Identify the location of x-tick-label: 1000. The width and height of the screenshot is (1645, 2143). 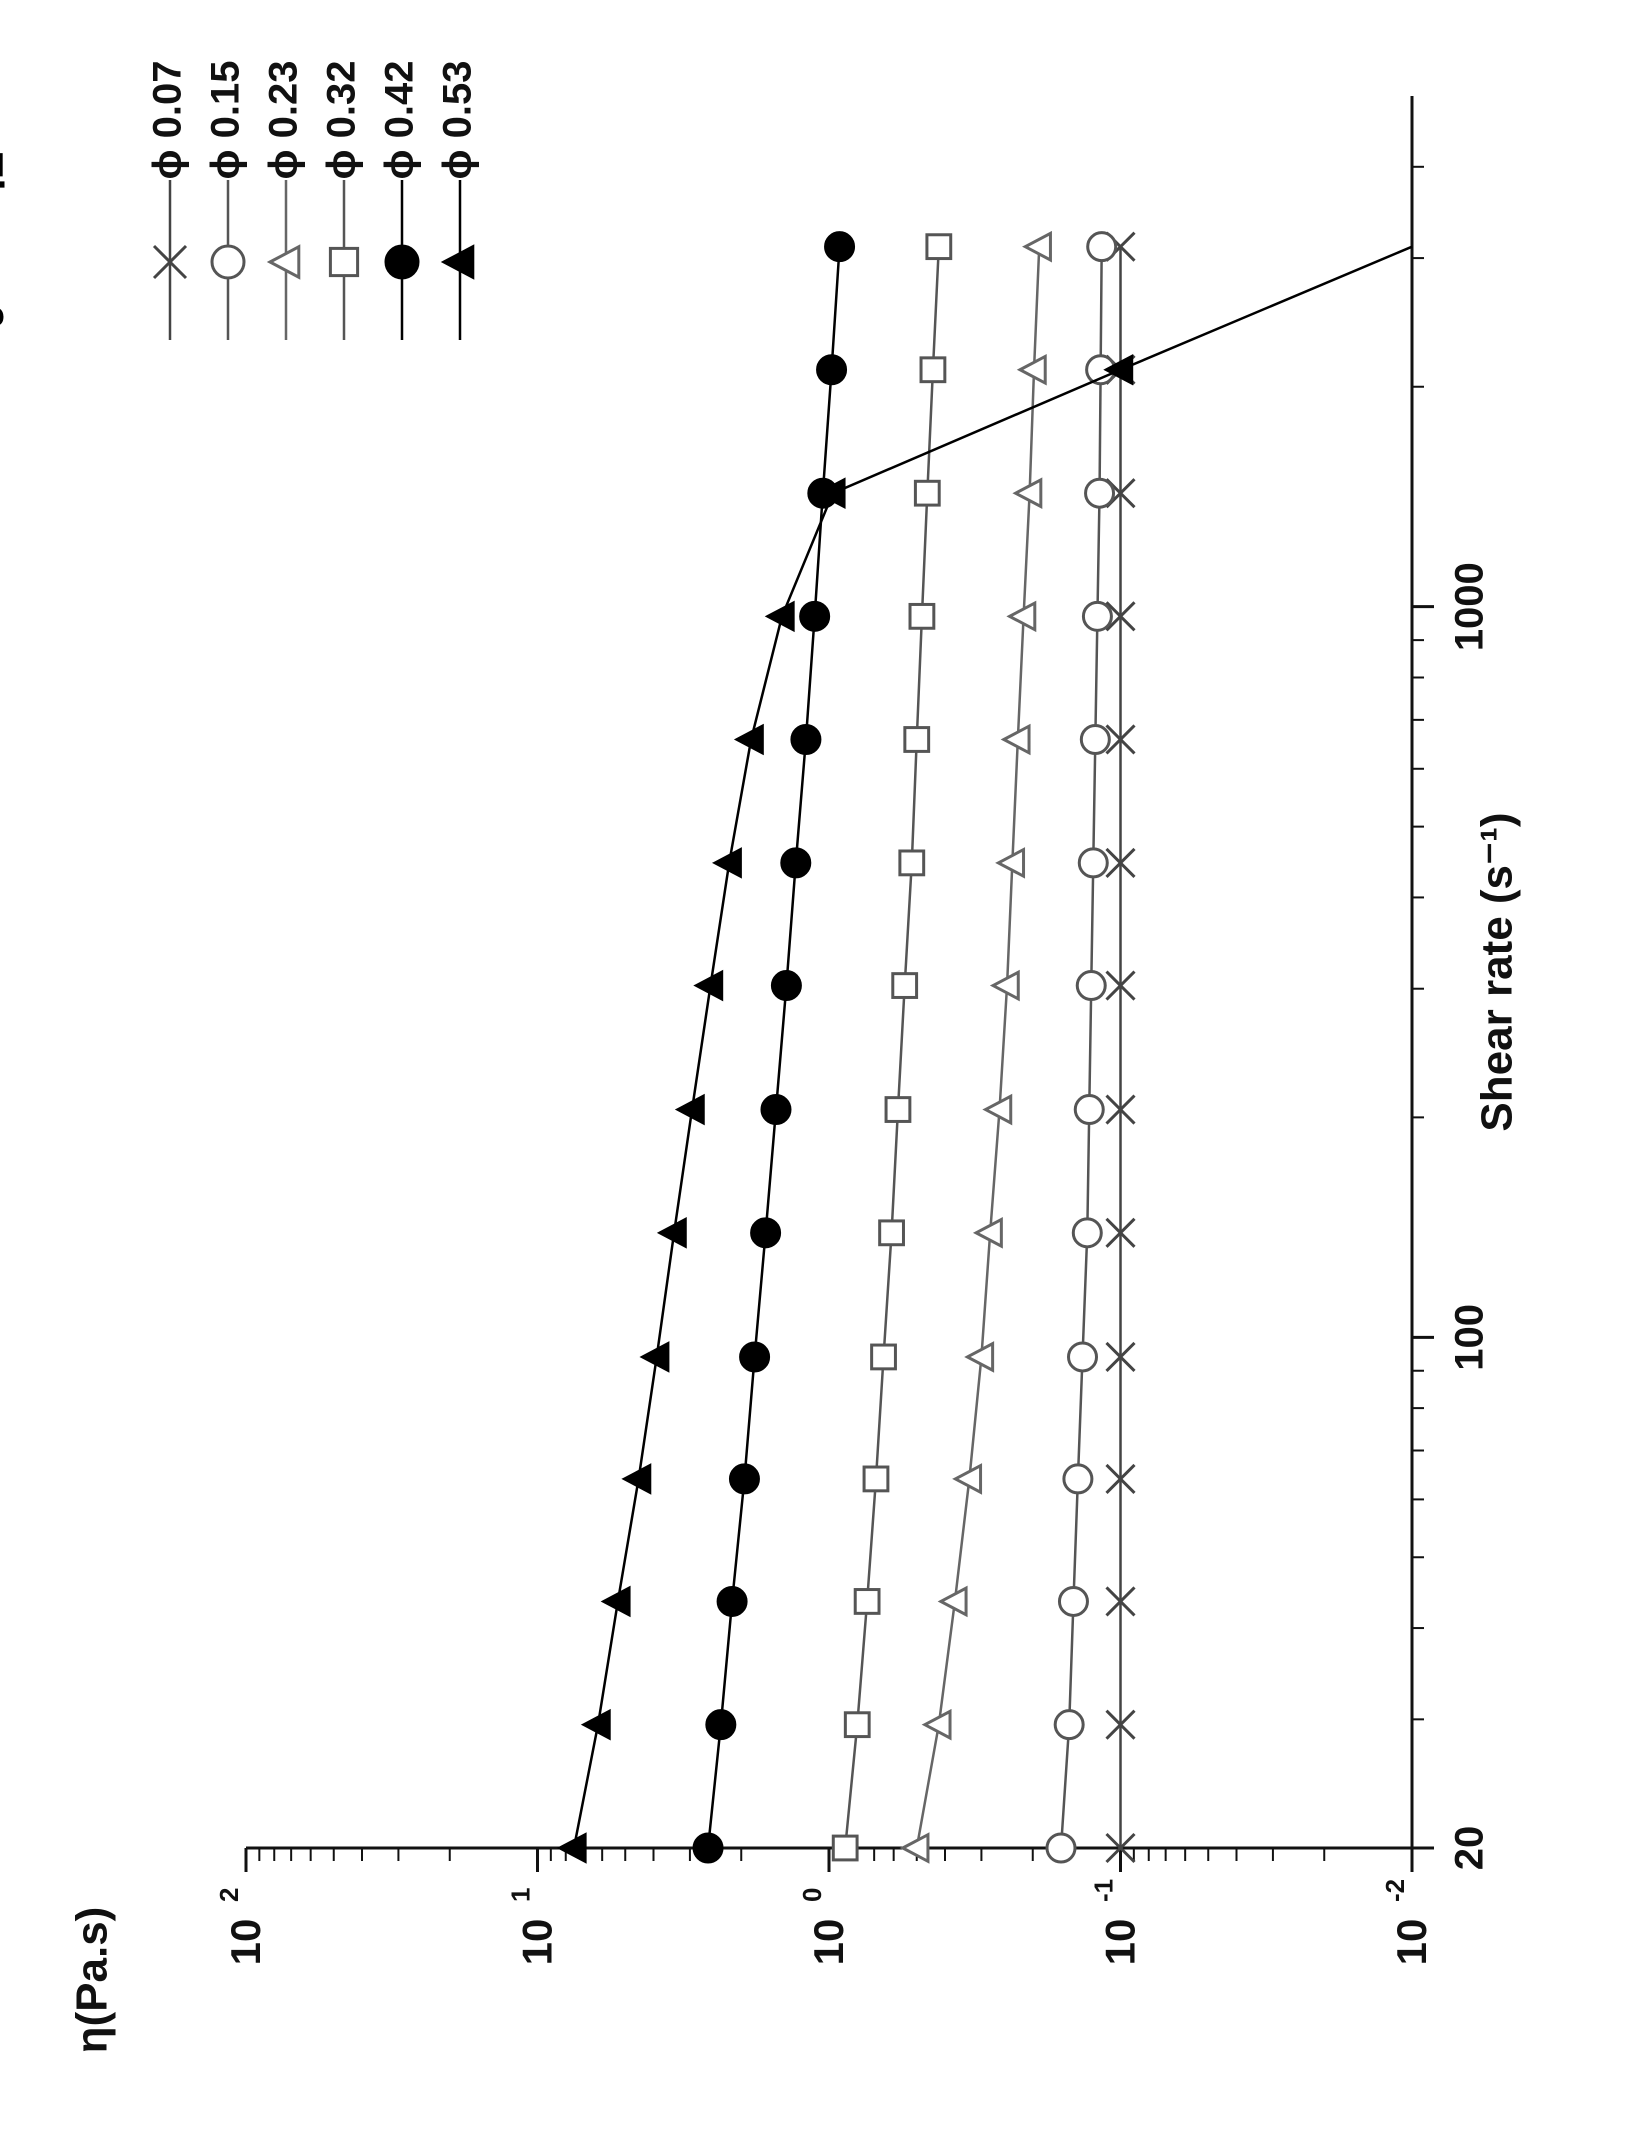
(1470, 606).